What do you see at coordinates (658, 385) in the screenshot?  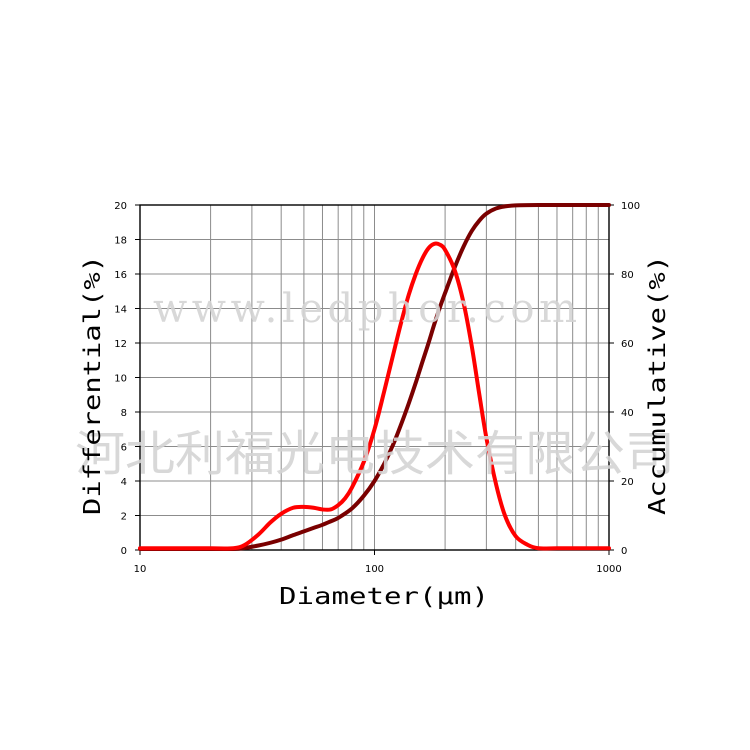 I see `y-axis-right-title: Accumulative(%)` at bounding box center [658, 385].